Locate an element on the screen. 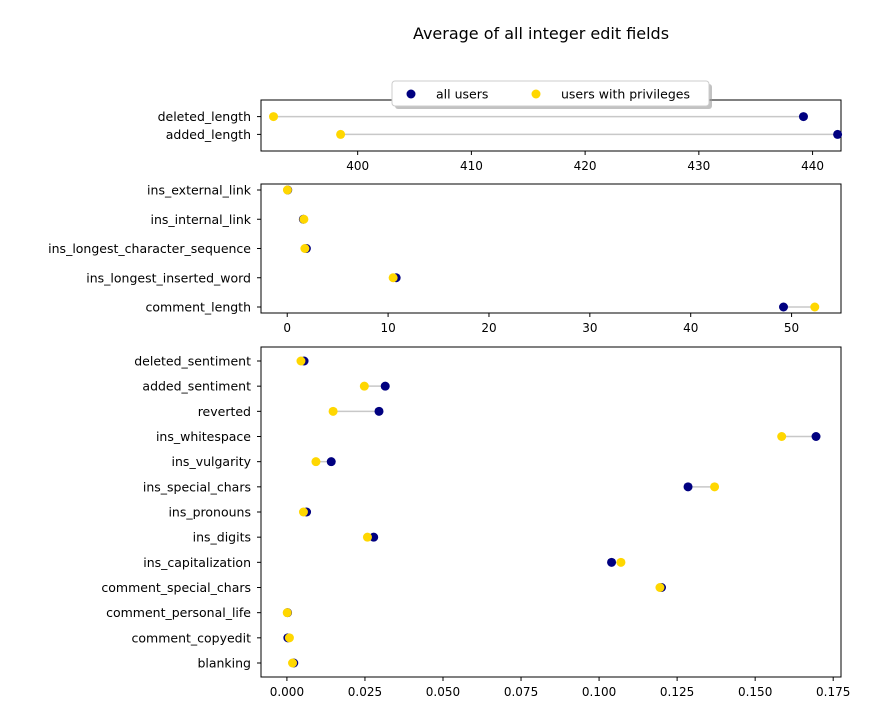 The height and width of the screenshot is (726, 876). y-tick-label: ins_longest_inserted_word is located at coordinates (168, 277).